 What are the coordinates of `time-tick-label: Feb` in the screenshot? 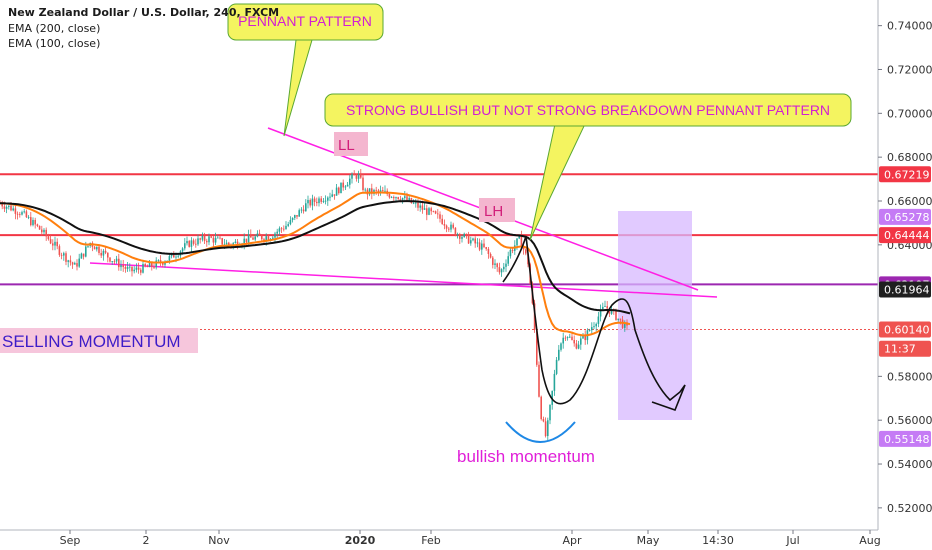 It's located at (430, 540).